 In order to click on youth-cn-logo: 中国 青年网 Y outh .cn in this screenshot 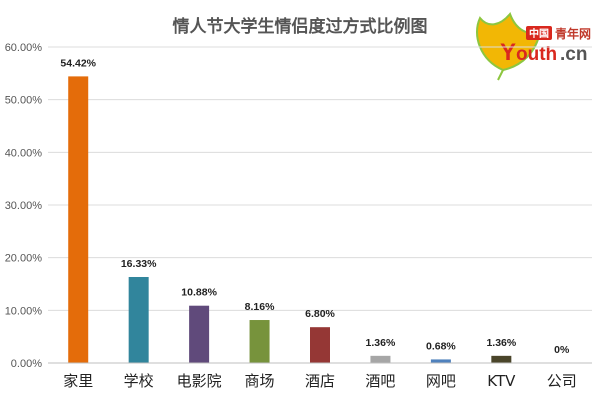, I will do `click(533, 46)`.